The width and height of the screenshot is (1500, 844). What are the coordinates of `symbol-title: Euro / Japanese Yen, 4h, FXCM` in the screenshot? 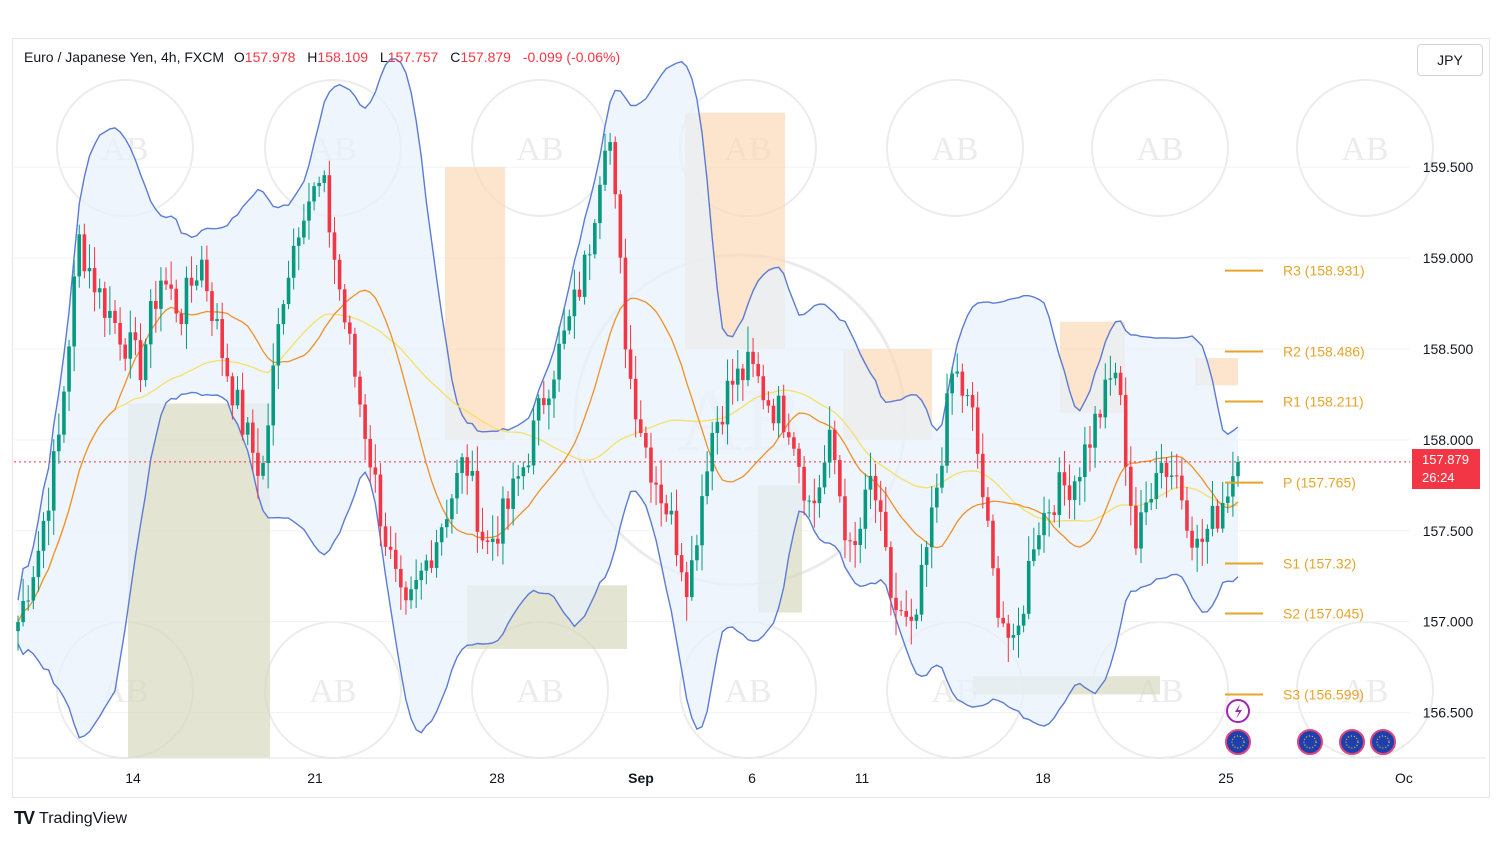 It's located at (124, 57).